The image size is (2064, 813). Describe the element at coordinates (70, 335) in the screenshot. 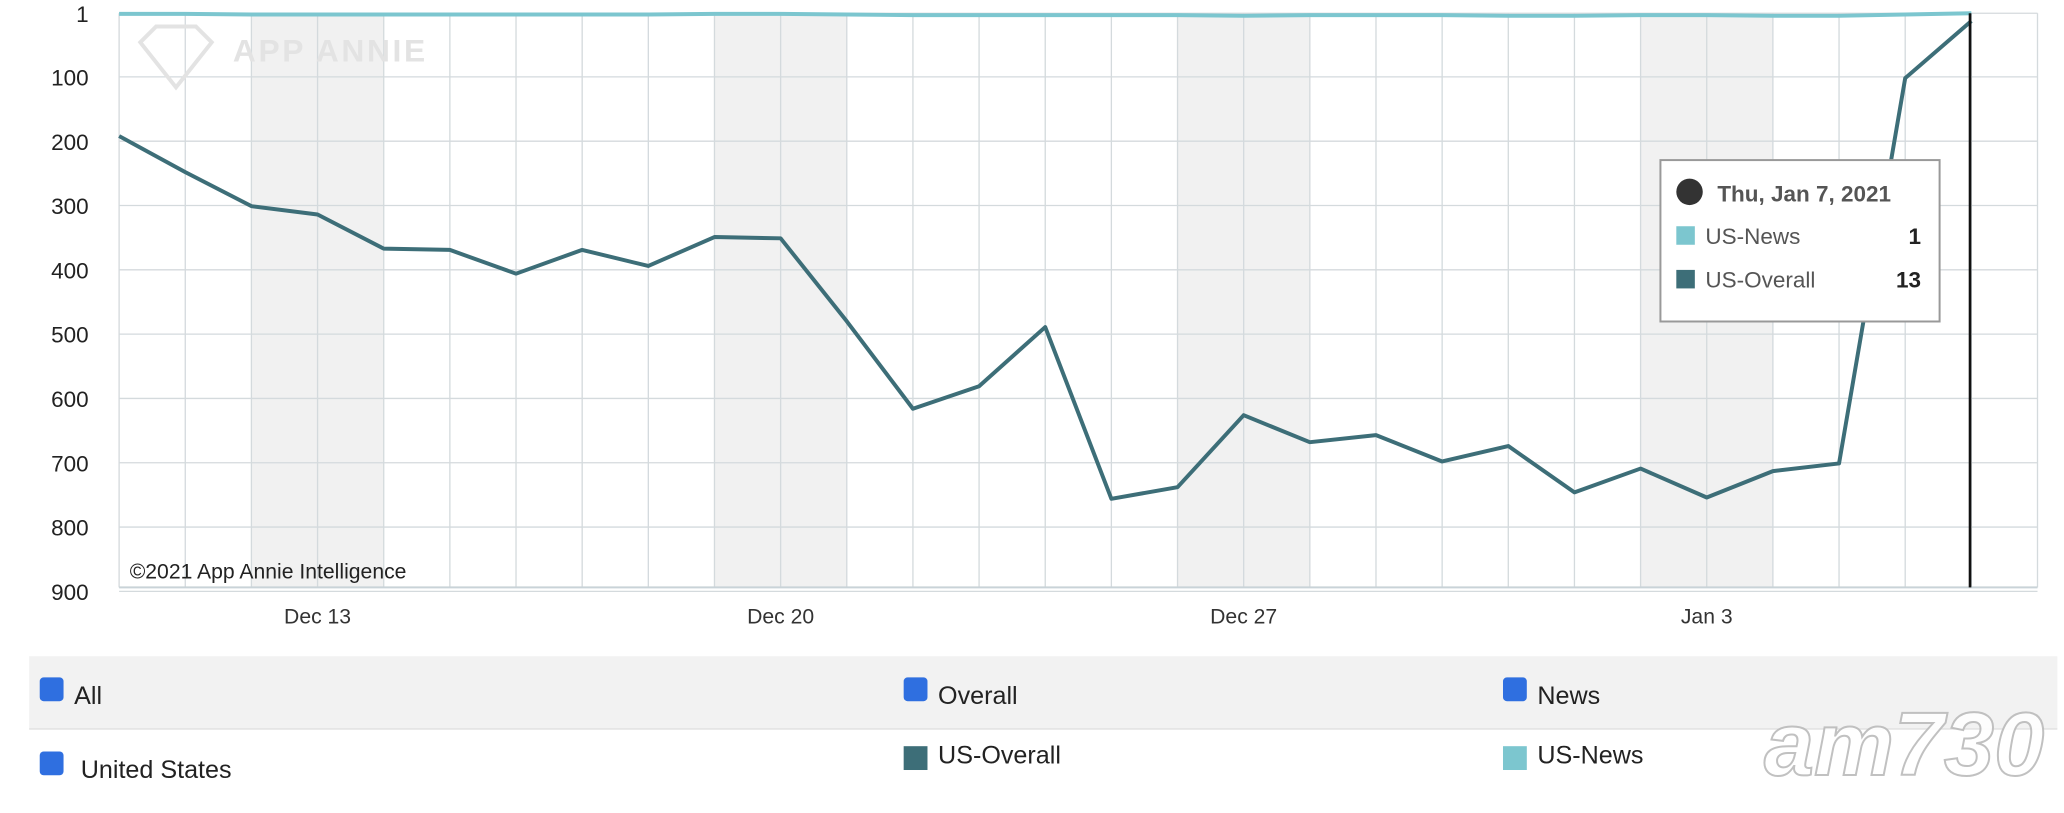

I see `y-tick-label: 500` at that location.